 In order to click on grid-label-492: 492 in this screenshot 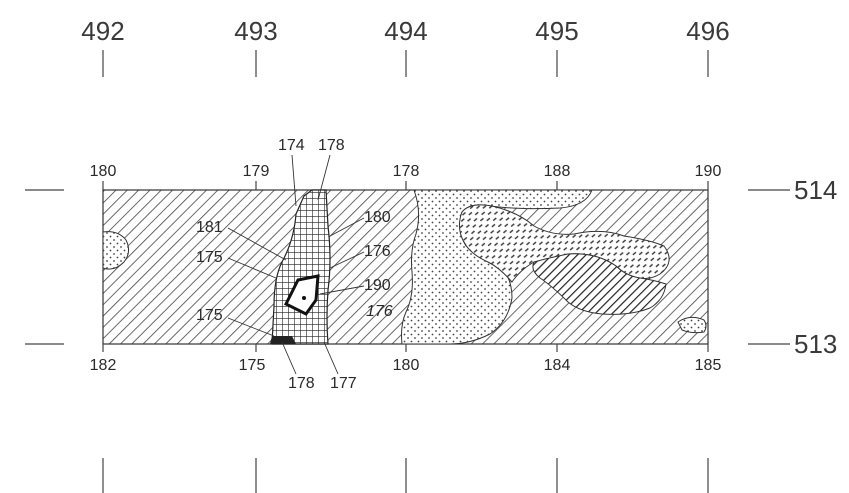, I will do `click(102, 31)`.